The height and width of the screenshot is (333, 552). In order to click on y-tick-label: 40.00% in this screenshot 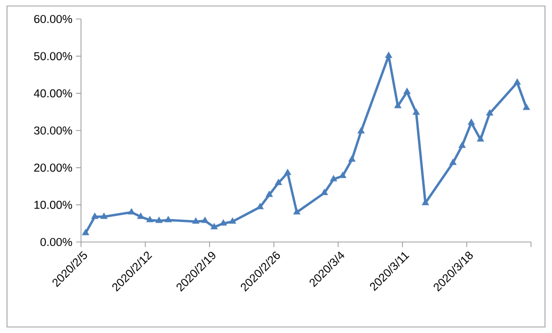, I will do `click(53, 93)`.